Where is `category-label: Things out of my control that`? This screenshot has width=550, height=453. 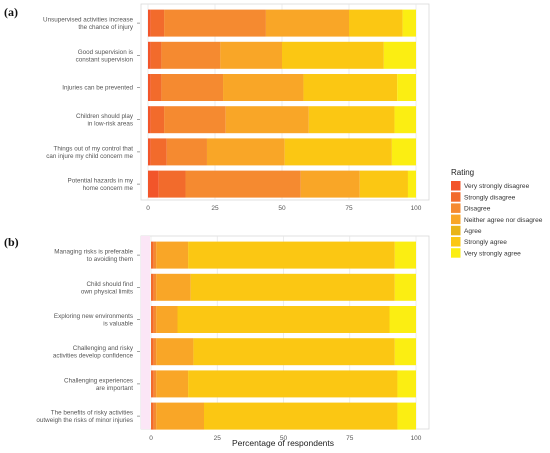
category-label: Things out of my control that is located at coordinates (94, 148).